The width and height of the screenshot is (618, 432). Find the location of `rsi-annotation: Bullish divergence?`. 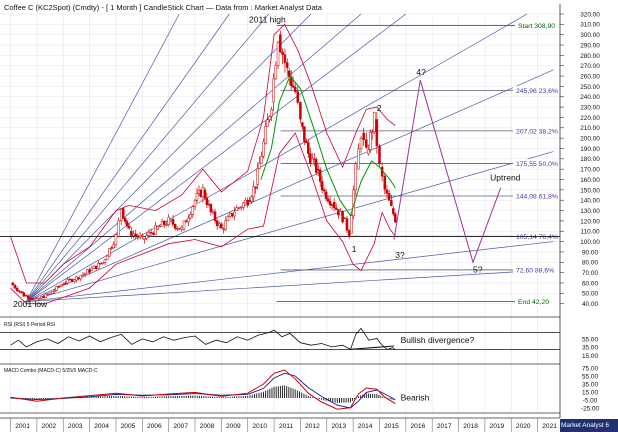

rsi-annotation: Bullish divergence? is located at coordinates (438, 340).